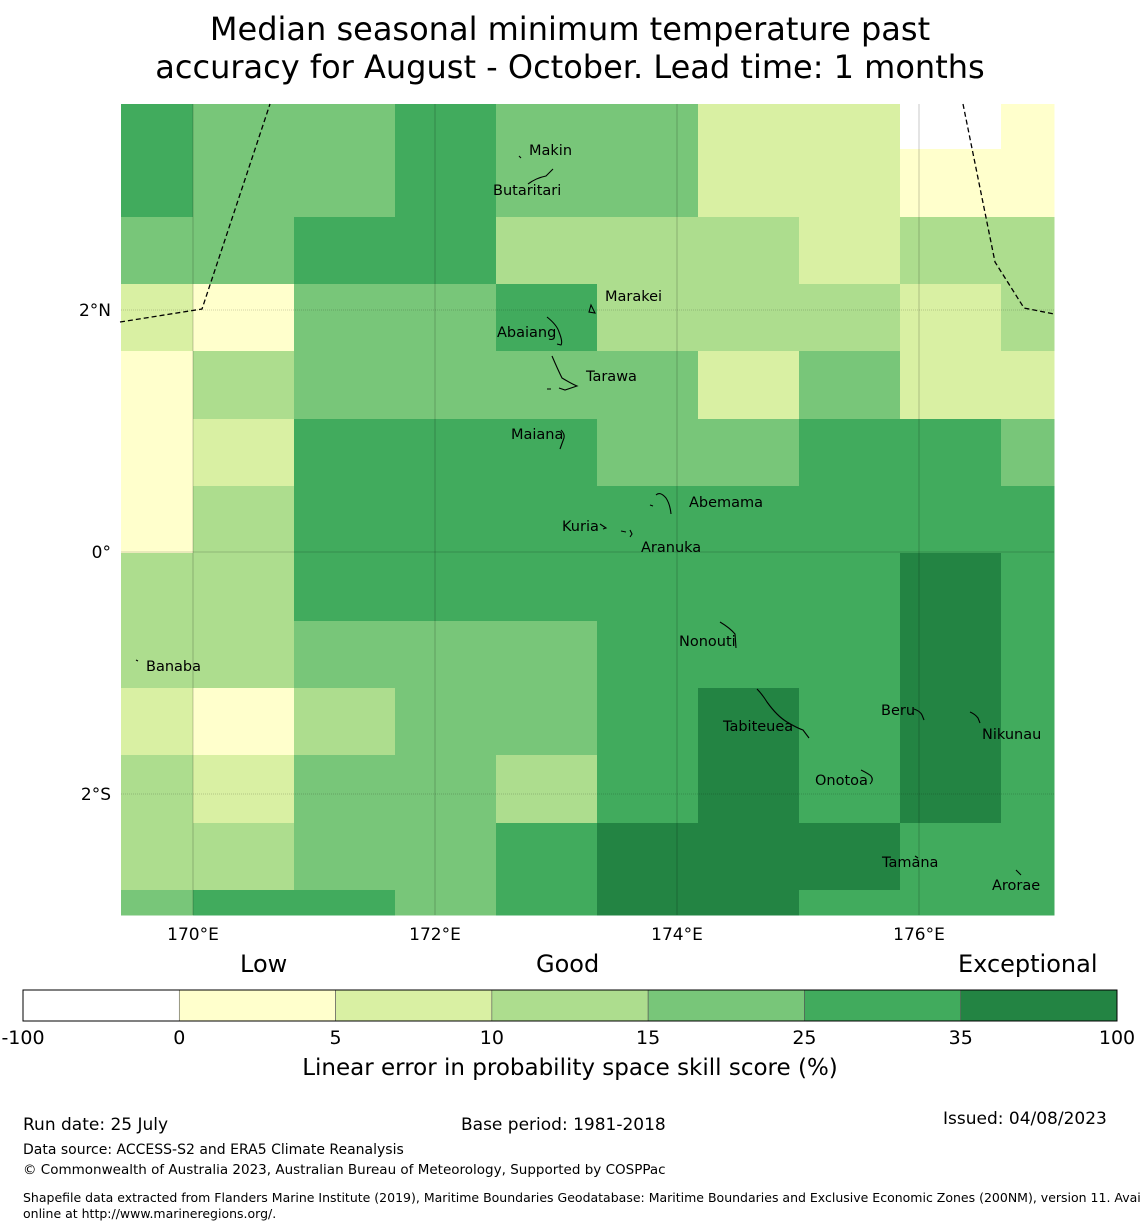 This screenshot has height=1230, width=1140. I want to click on place-label: Abemama, so click(726, 503).